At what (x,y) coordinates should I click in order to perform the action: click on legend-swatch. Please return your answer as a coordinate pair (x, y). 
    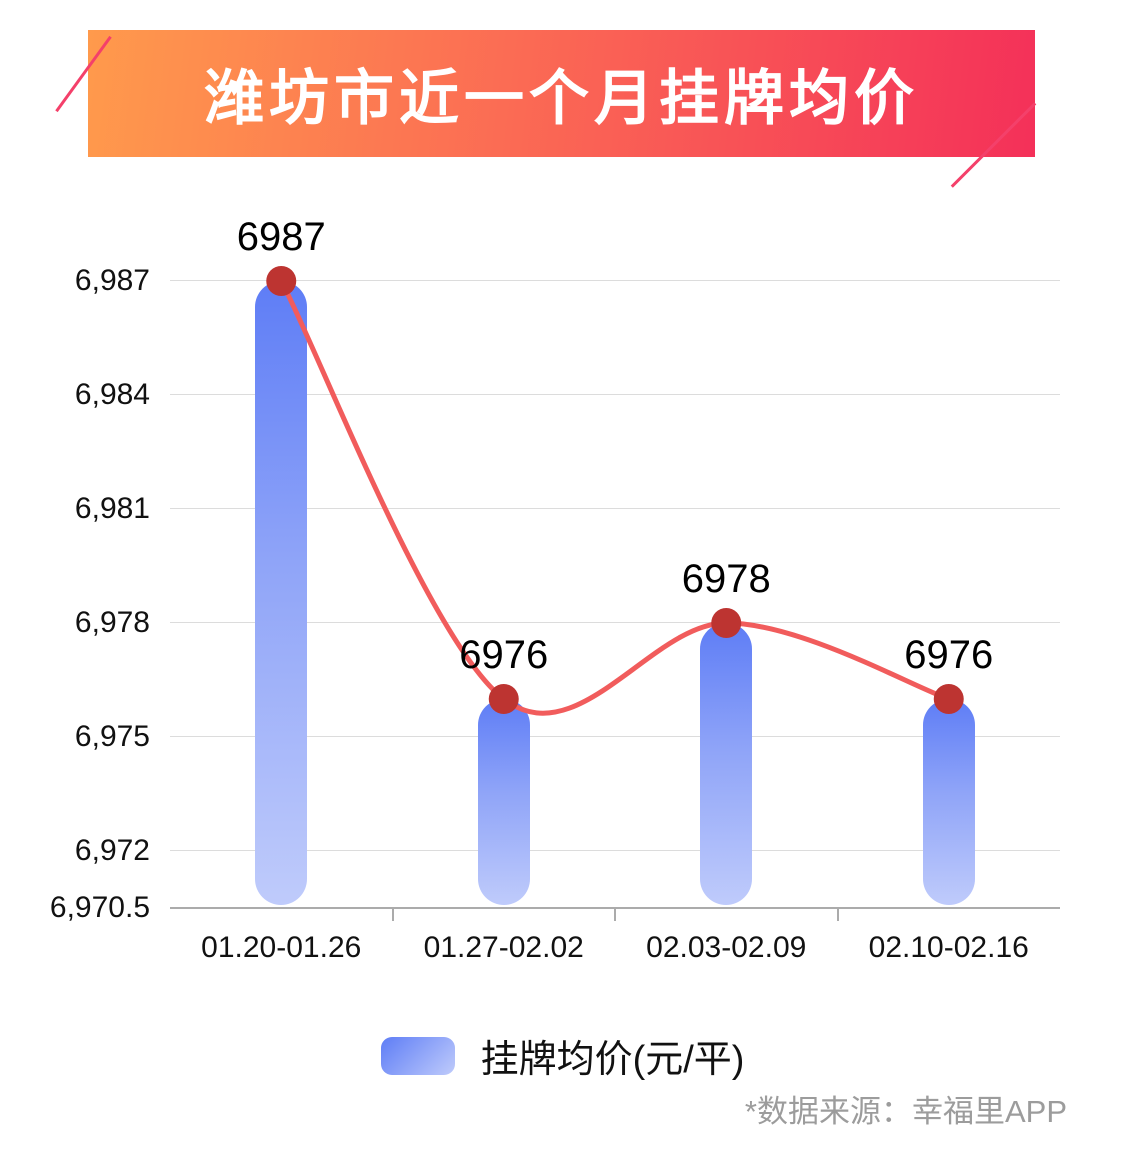
    Looking at the image, I should click on (417, 1055).